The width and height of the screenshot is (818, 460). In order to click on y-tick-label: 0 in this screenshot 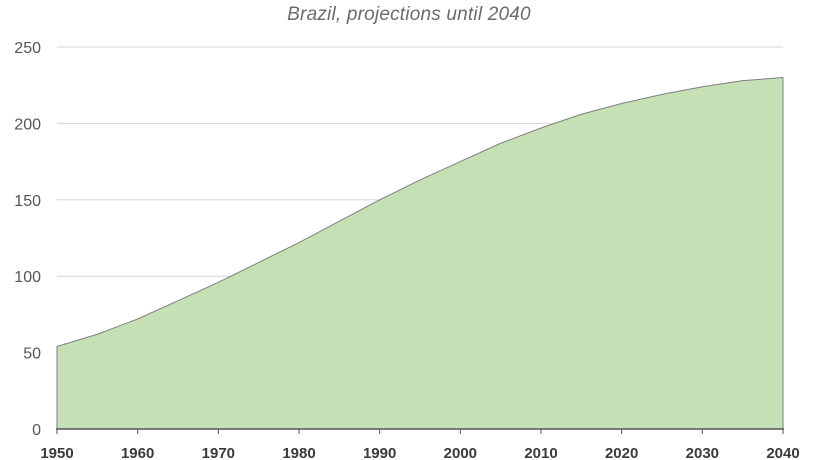, I will do `click(36, 430)`.